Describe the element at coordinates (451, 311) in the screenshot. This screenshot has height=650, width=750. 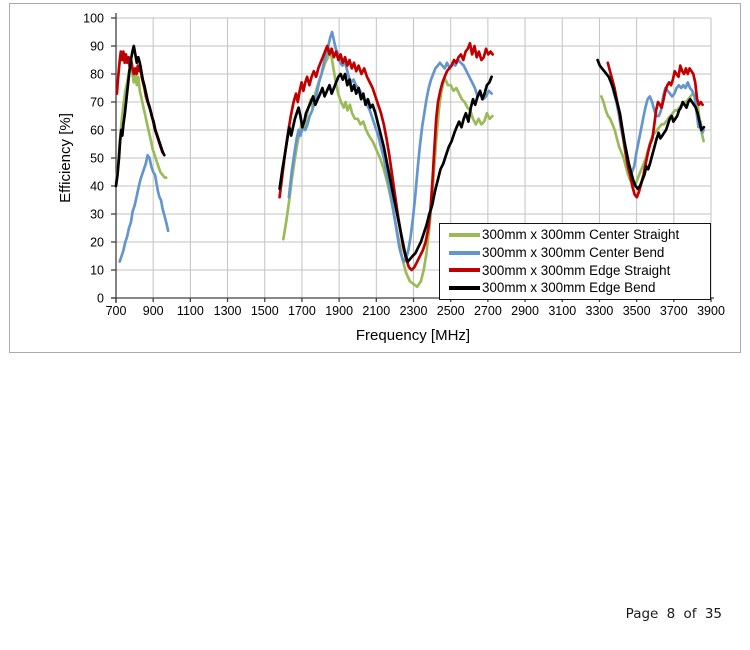
I see `x-tick-label: 2500` at that location.